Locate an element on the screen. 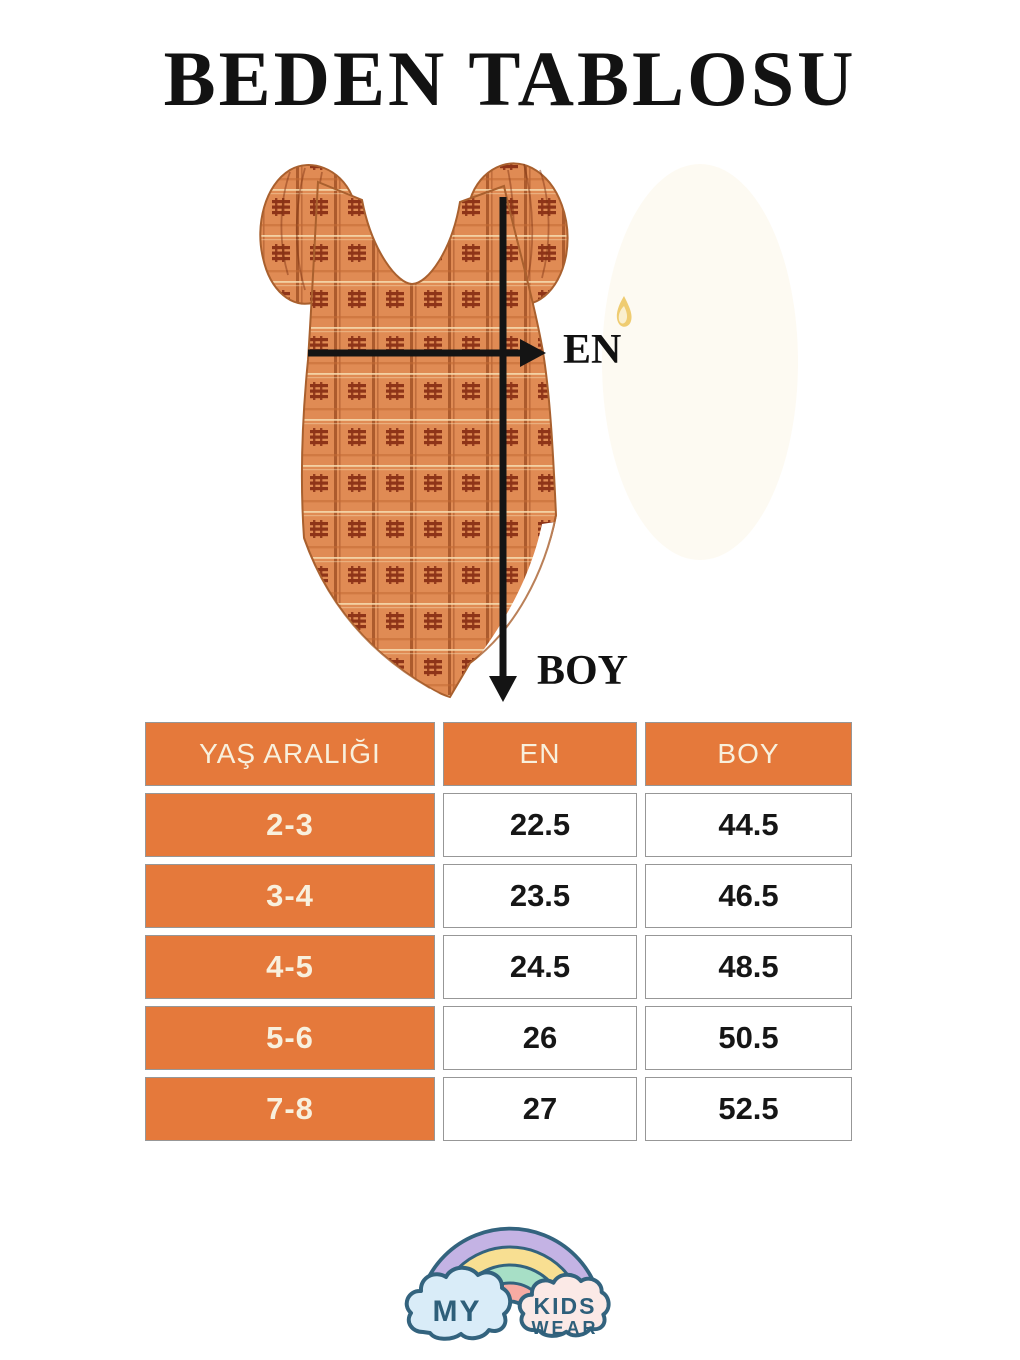 The image size is (1020, 1360). swimsuit-body is located at coordinates (429, 439).